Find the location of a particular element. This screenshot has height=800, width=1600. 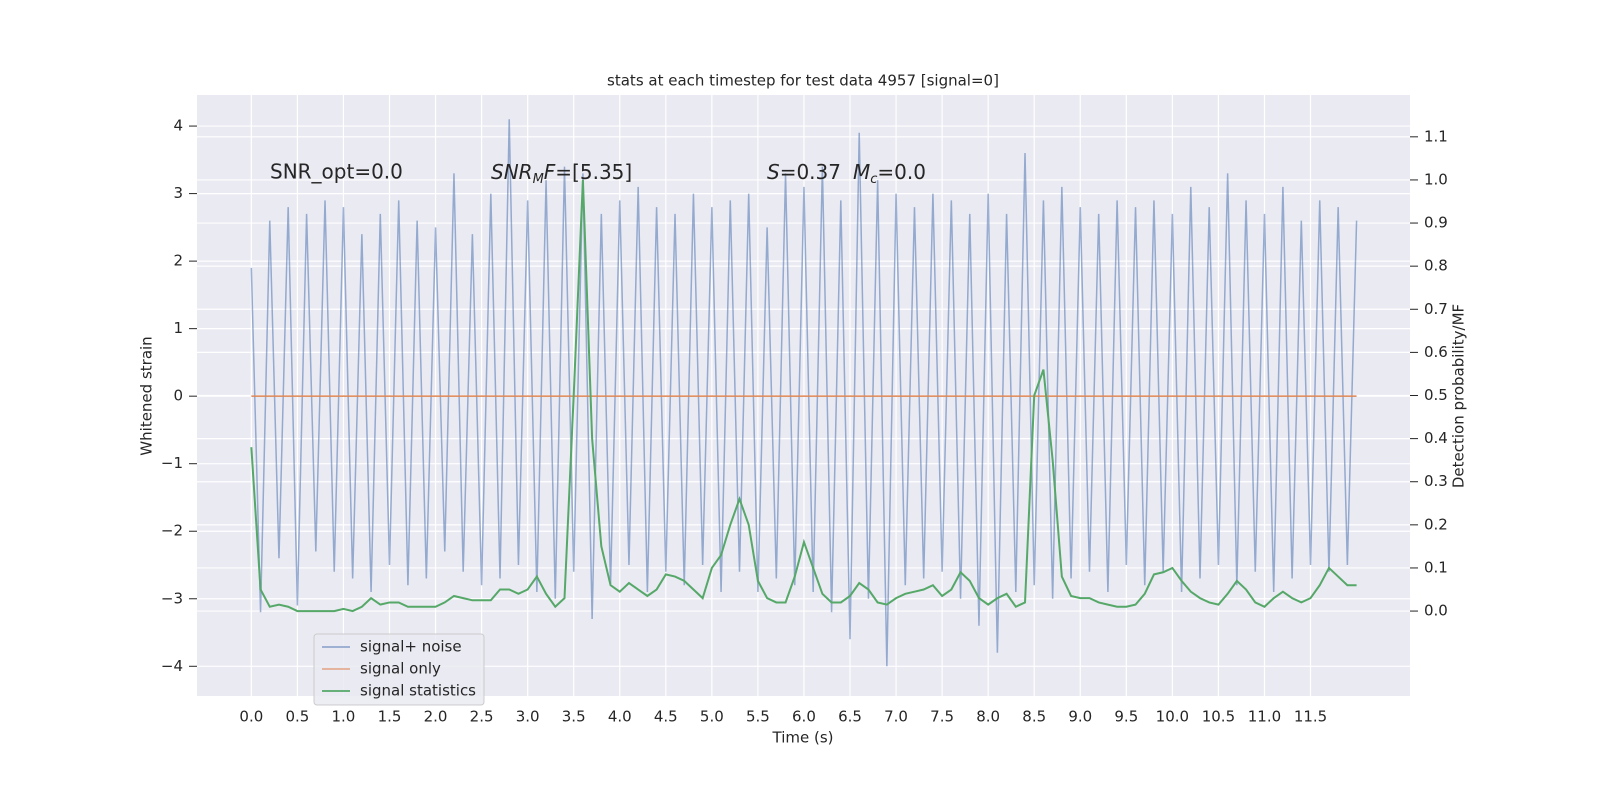

y-tick-label: 4 is located at coordinates (178, 126).